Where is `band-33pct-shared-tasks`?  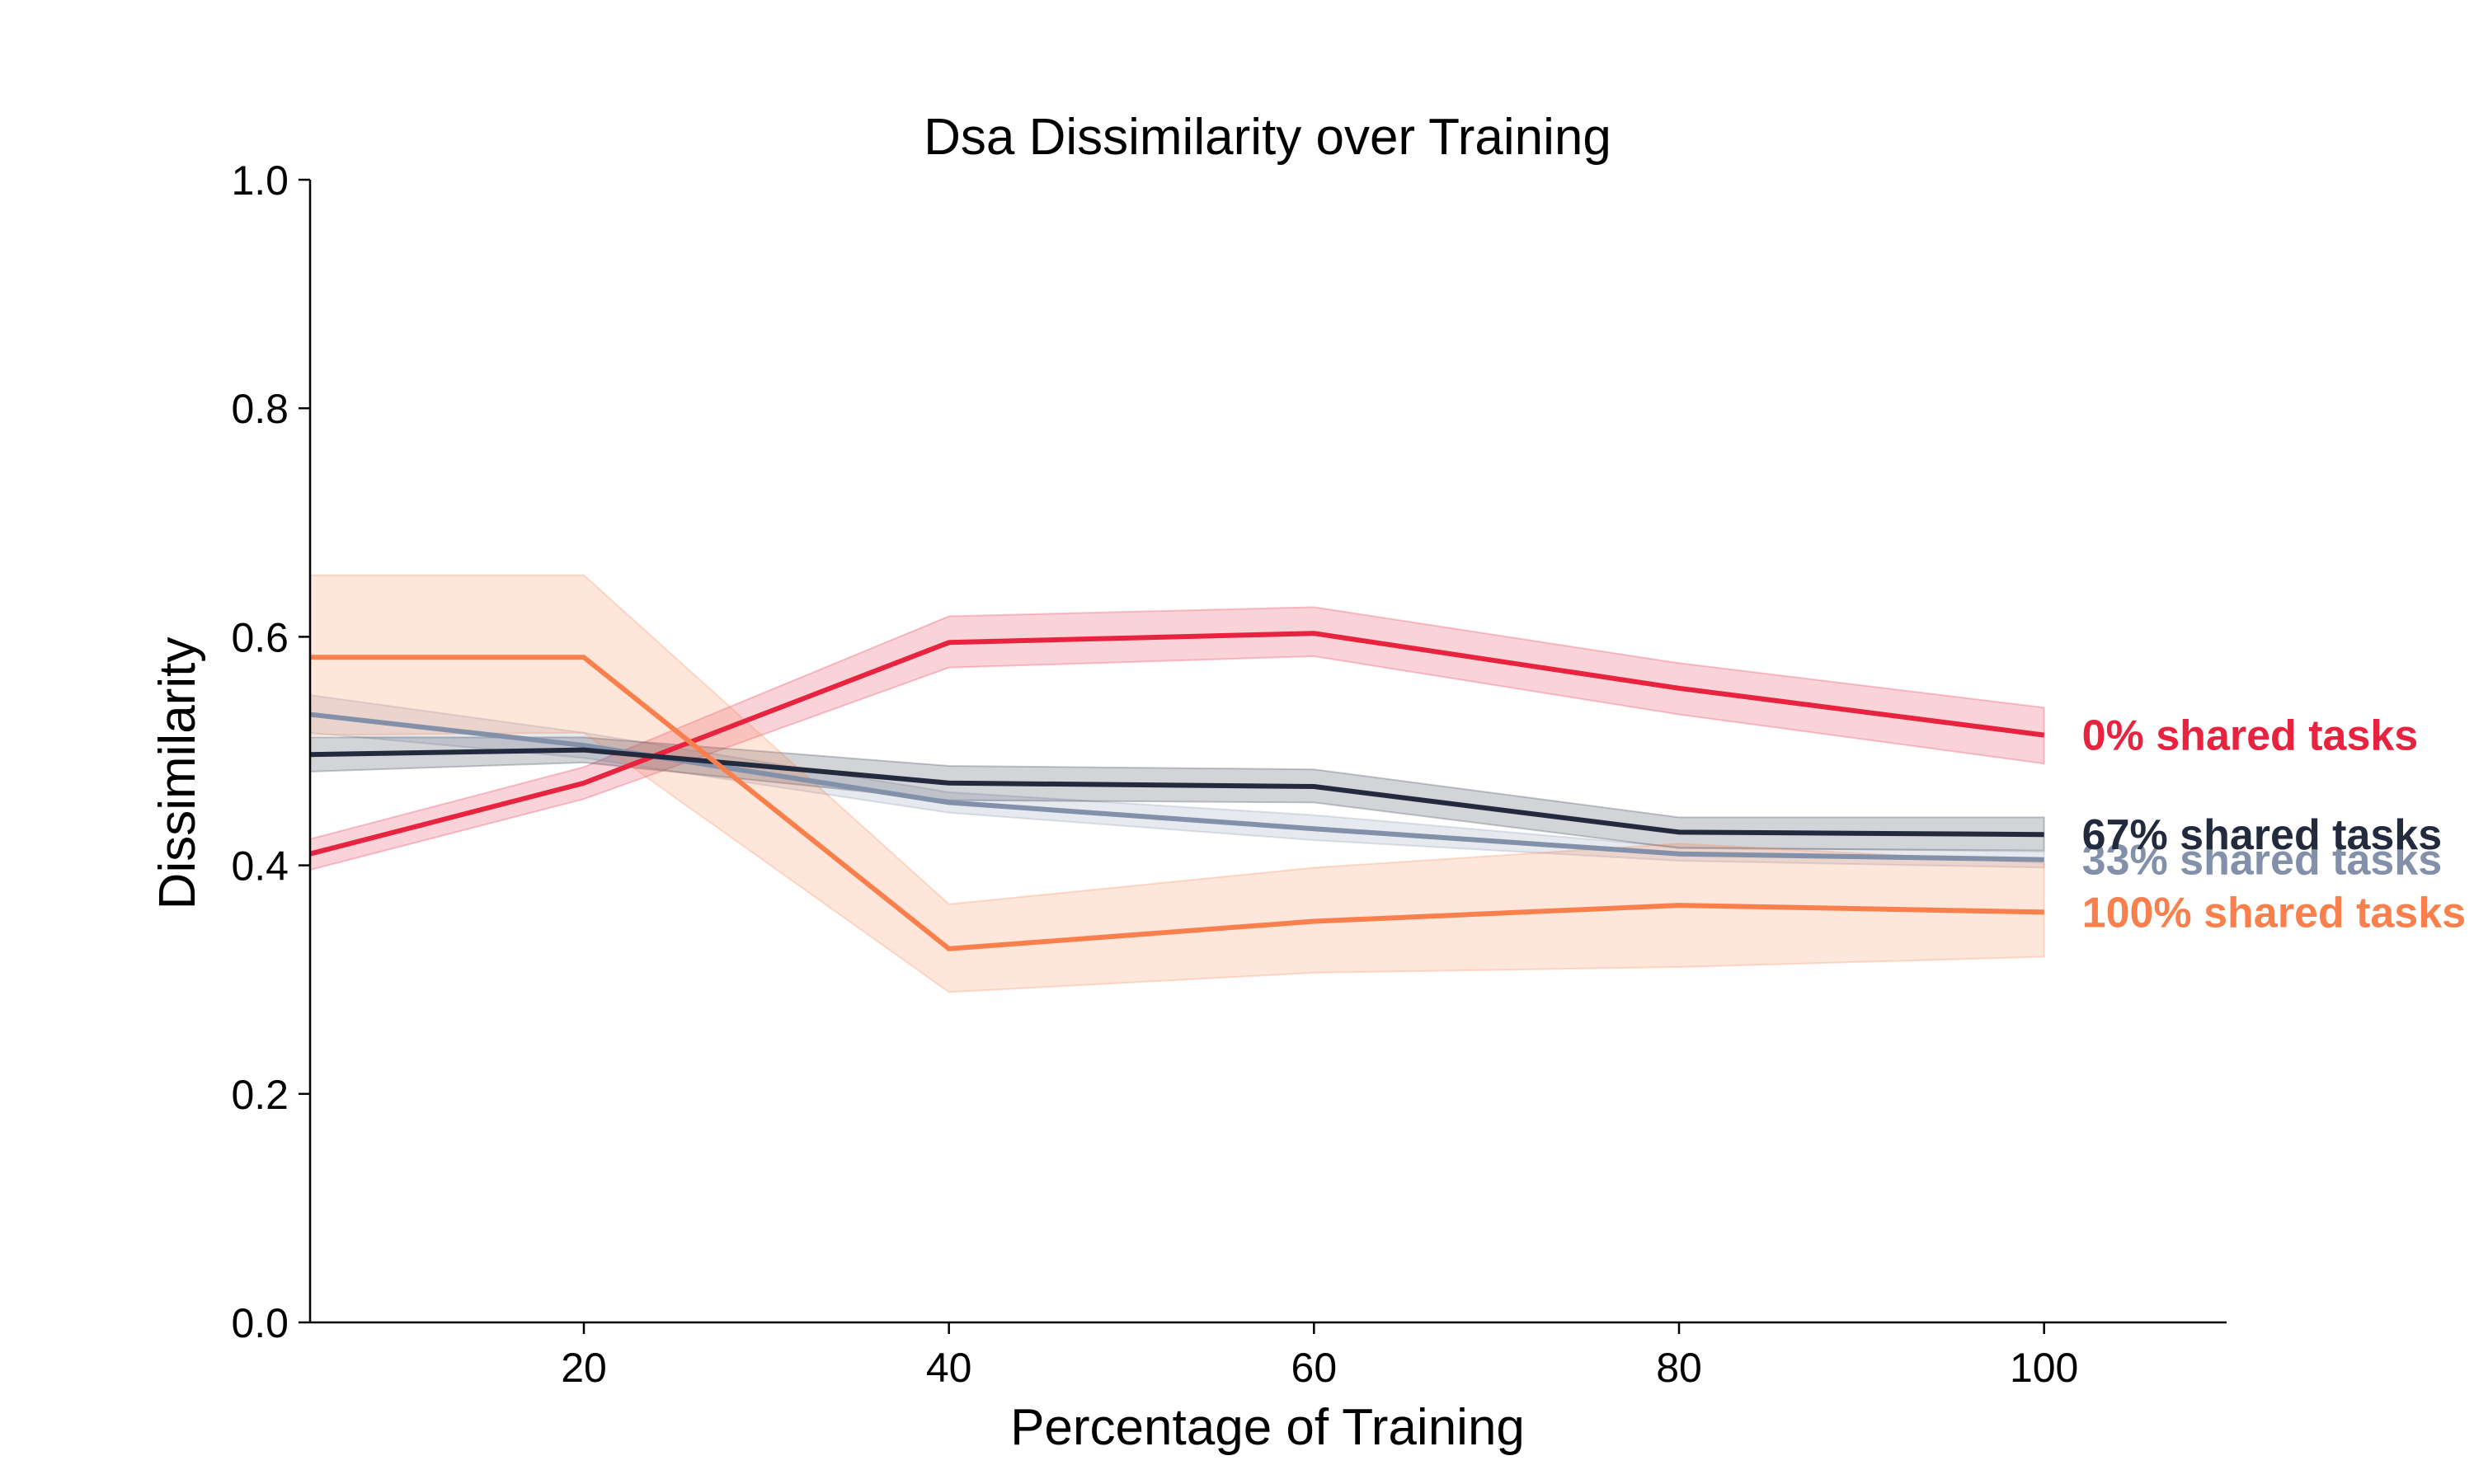 band-33pct-shared-tasks is located at coordinates (1177, 781).